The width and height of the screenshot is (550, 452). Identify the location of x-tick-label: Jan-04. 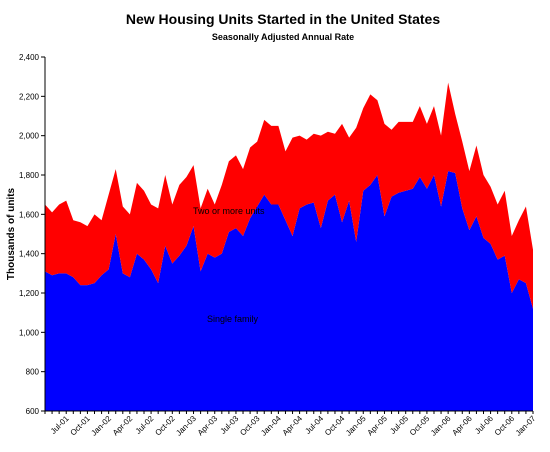
(271, 426).